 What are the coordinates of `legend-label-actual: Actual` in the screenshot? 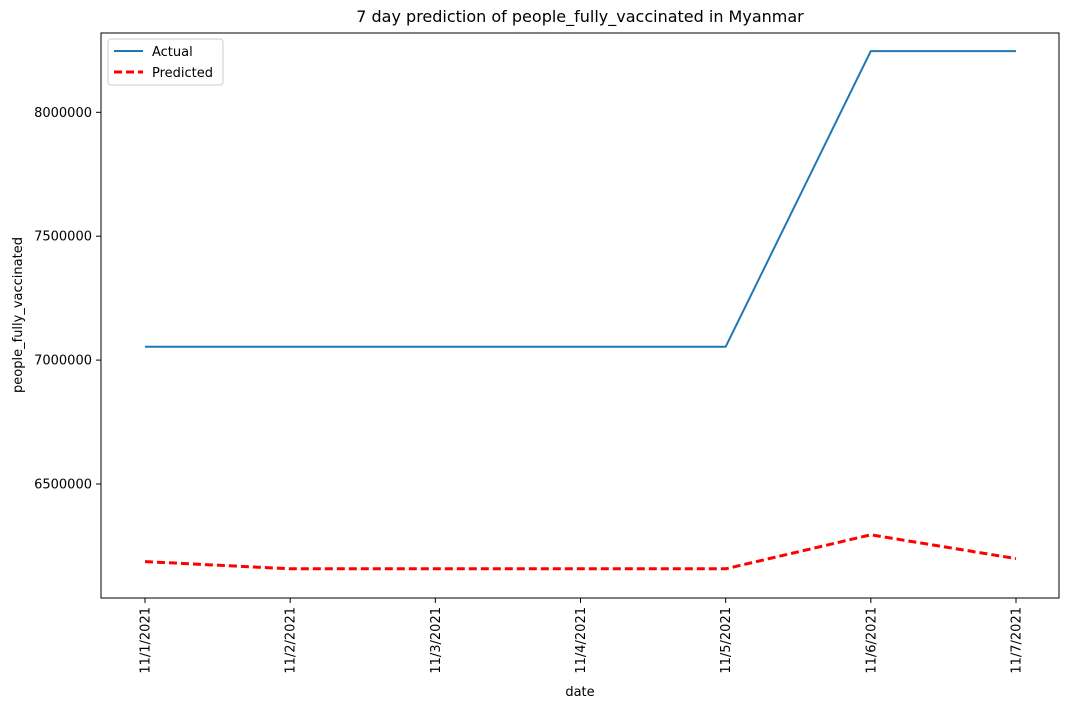 It's located at (172, 52).